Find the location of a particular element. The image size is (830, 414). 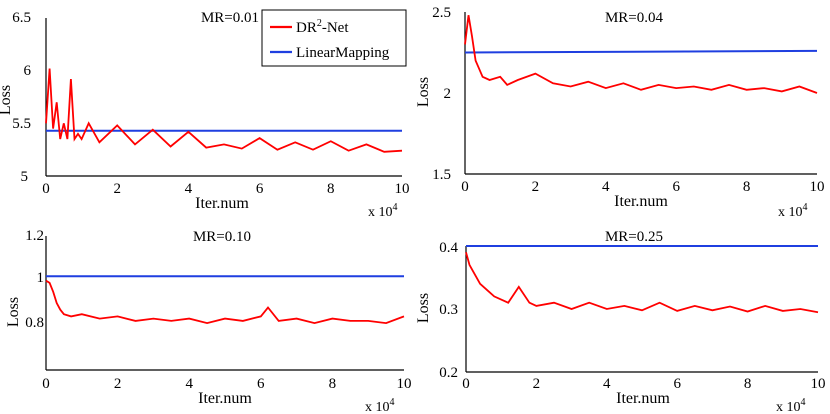

panel-title: MR=0.01 is located at coordinates (230, 18).